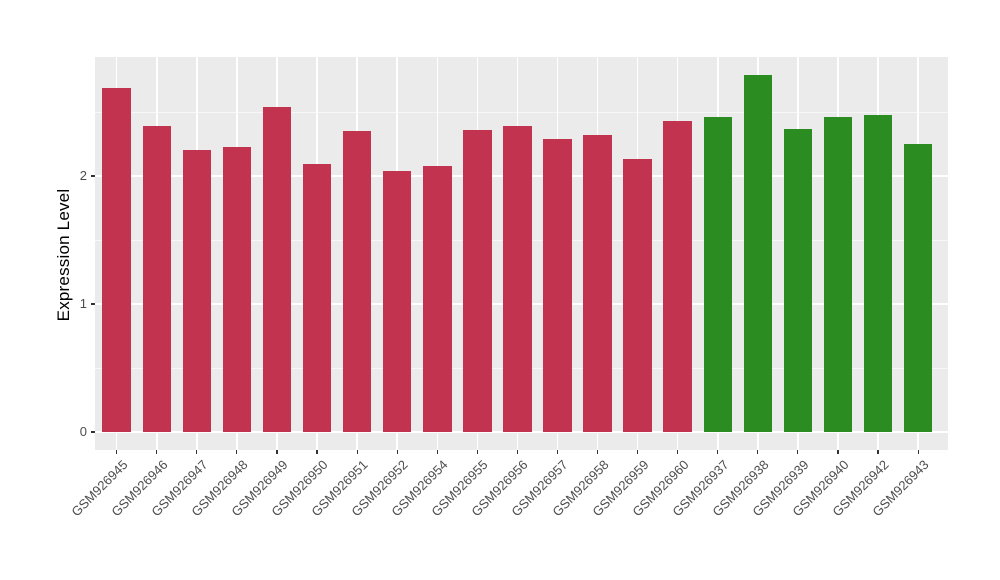  Describe the element at coordinates (517, 279) in the screenshot. I see `bar-GSM926956` at that location.